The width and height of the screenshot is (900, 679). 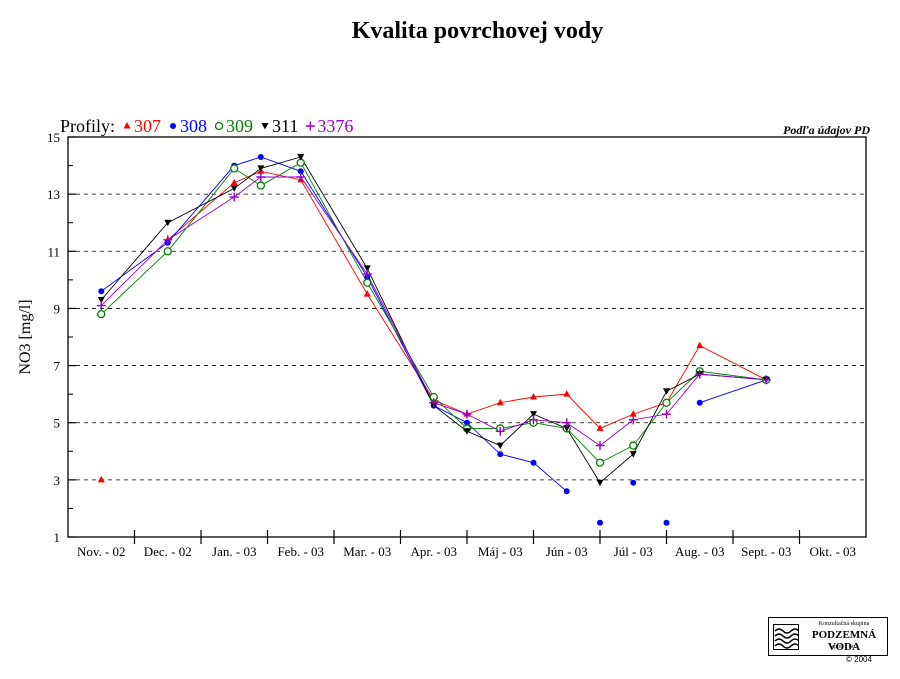 I want to click on x-tick-label: Jan. - 03, so click(x=234, y=551).